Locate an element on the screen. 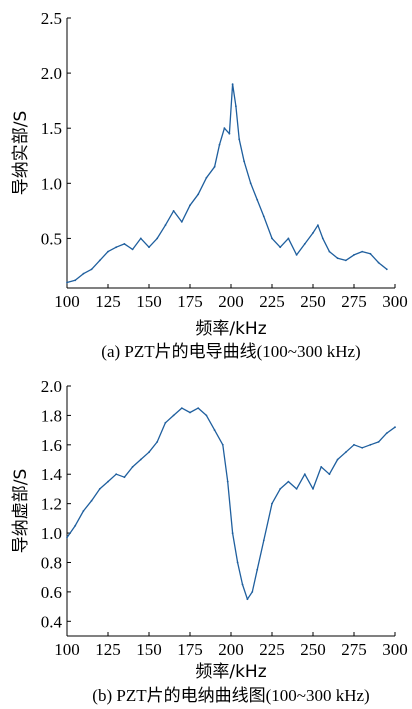  chart-caption: (b) PZT片的电纳曲线图(100~300 kHz) is located at coordinates (230, 695).